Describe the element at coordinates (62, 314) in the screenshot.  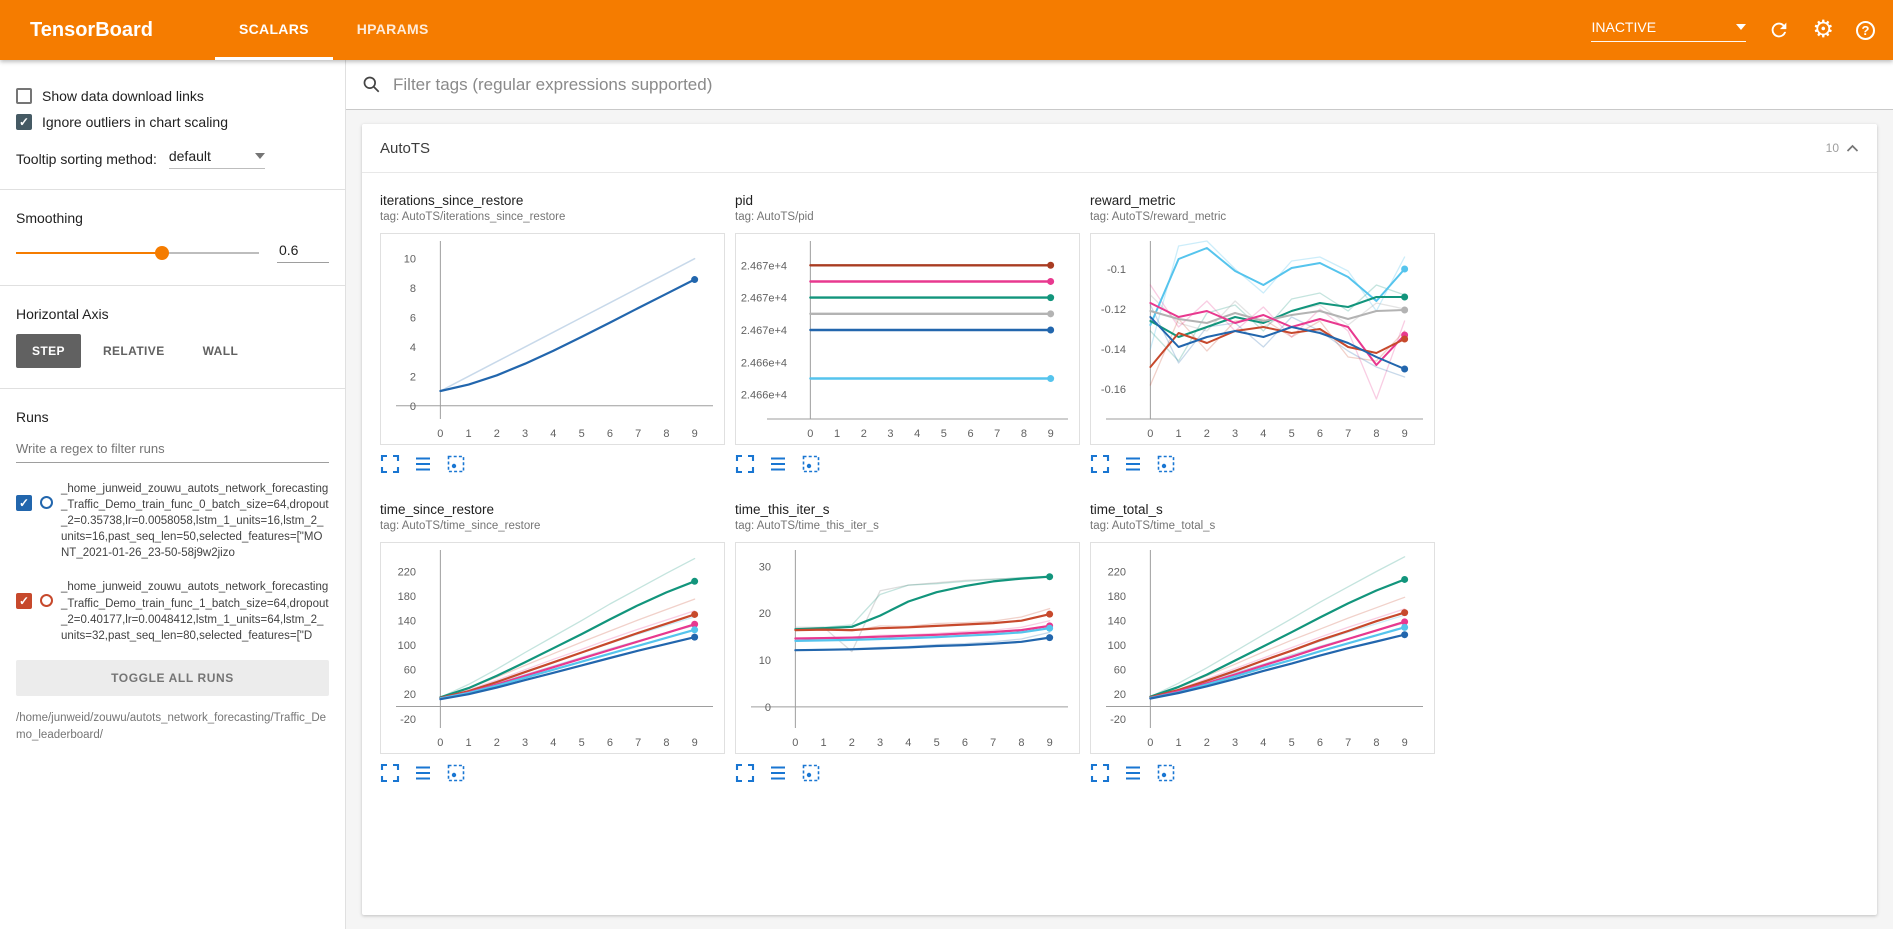
I see `horizontal-axis-label: Horizontal Axis` at that location.